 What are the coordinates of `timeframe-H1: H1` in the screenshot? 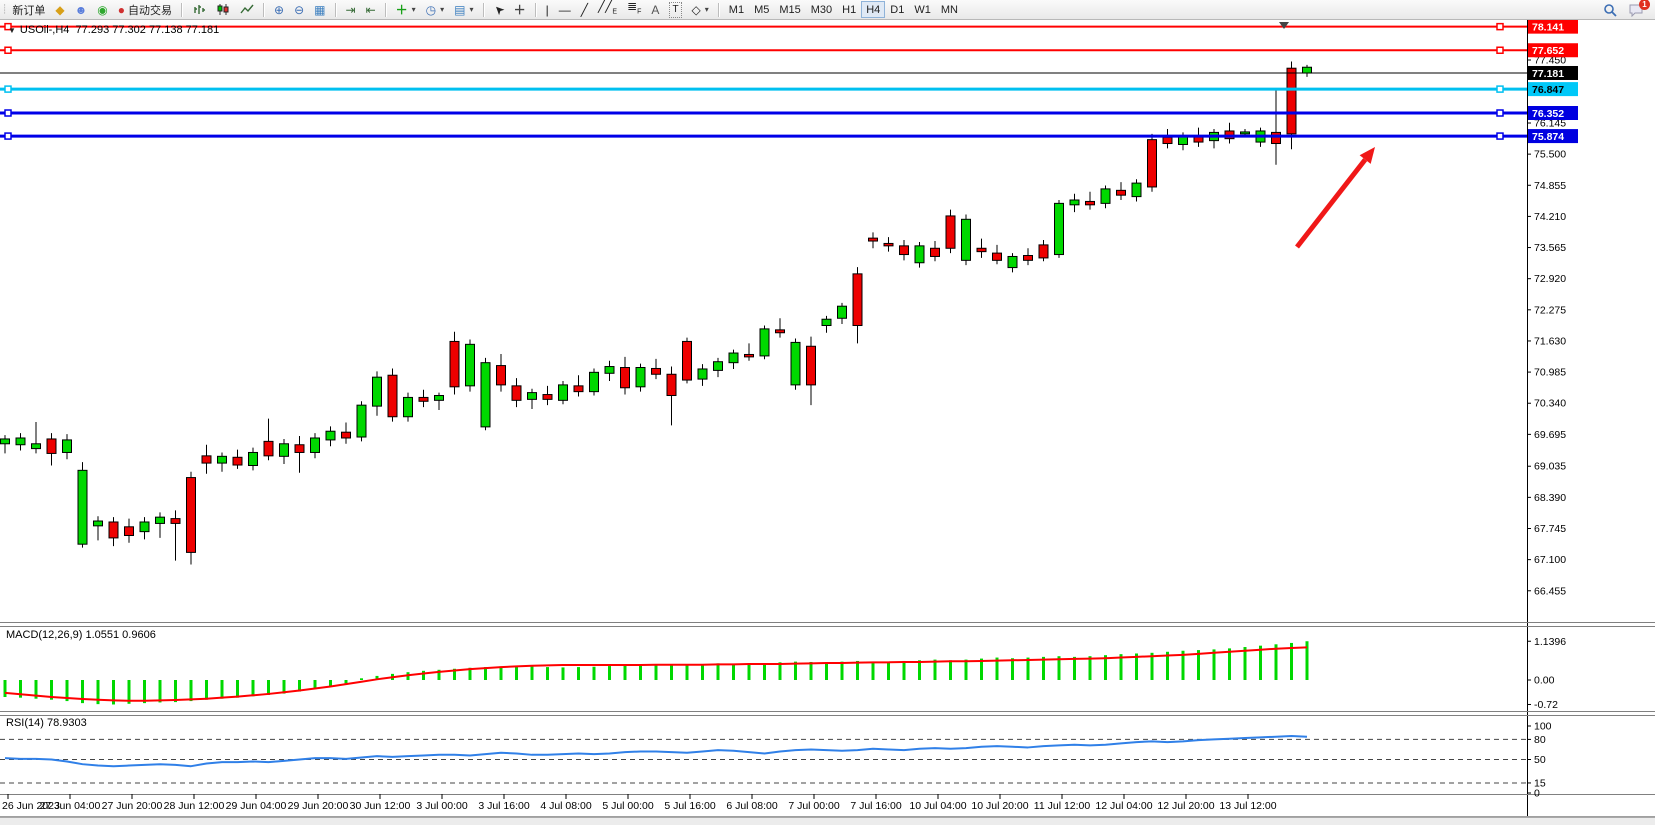 It's located at (849, 9).